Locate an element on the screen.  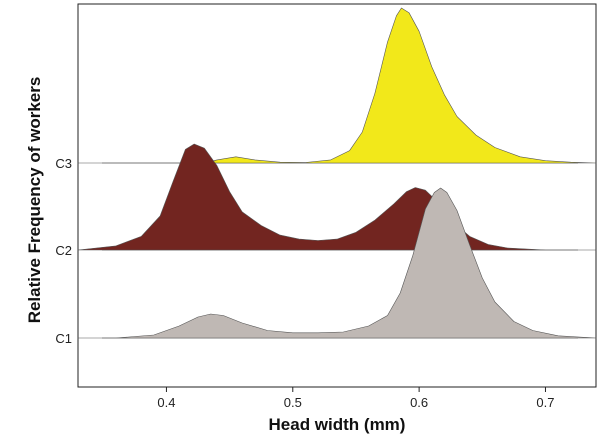
x-tick-label: 0.4 is located at coordinates (166, 402).